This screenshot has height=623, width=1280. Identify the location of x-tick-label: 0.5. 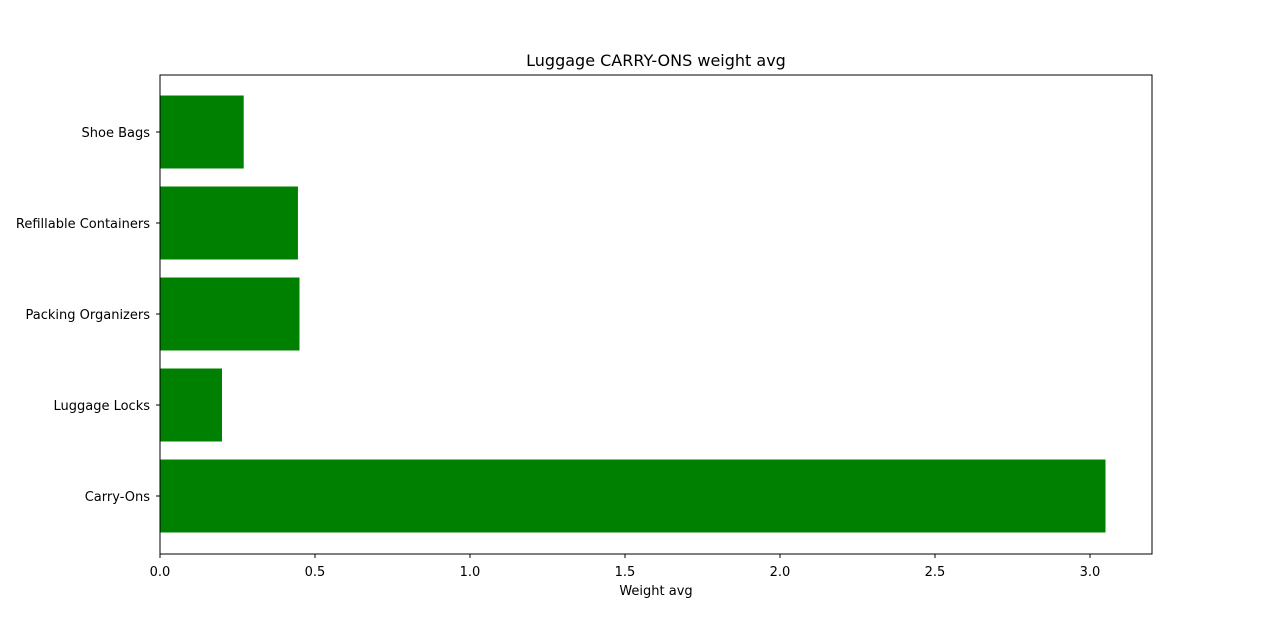
(315, 572).